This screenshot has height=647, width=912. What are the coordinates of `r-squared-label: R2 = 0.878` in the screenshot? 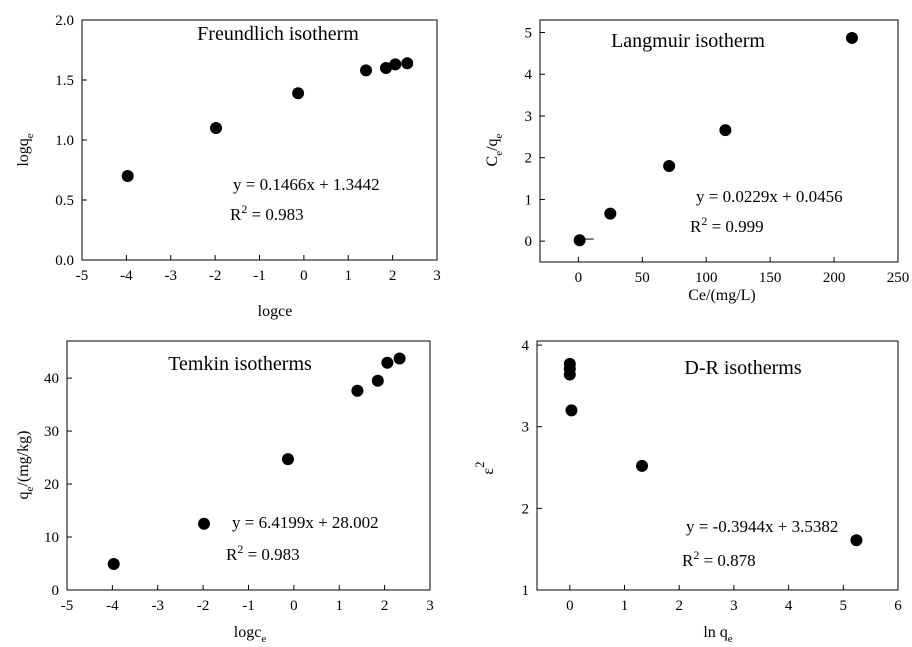 It's located at (719, 559).